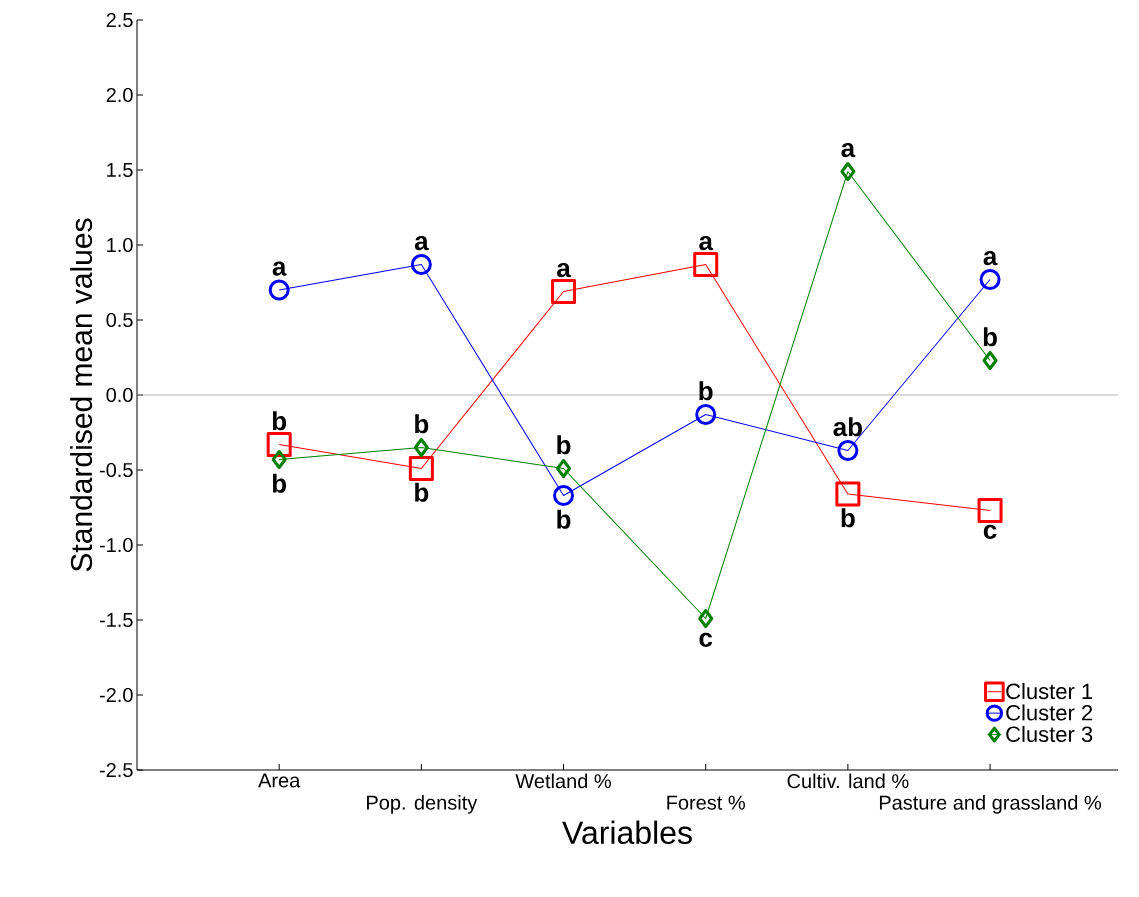 This screenshot has height=897, width=1139. I want to click on y-tick-label: -1.0, so click(116, 545).